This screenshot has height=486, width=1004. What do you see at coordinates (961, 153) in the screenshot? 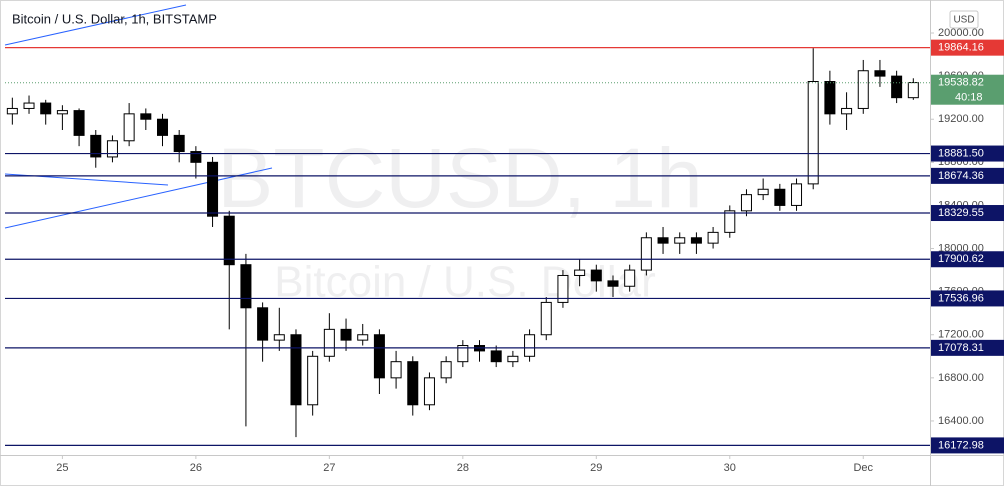
I see `level-label: 18881.50` at bounding box center [961, 153].